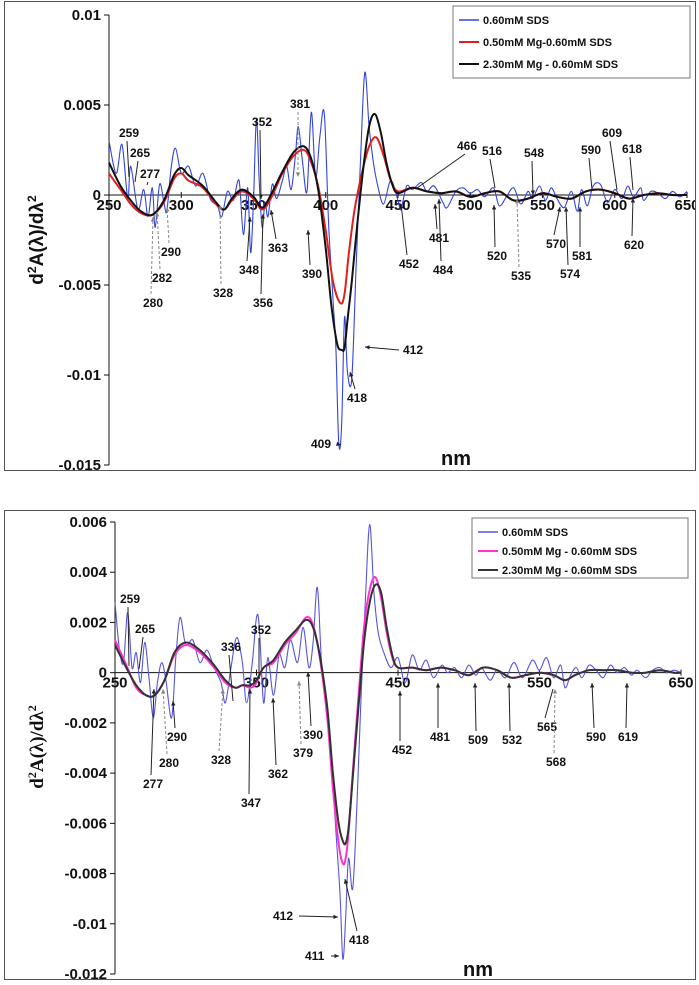 This screenshot has height=985, width=699. Describe the element at coordinates (439, 238) in the screenshot. I see `peak-label: 481` at that location.